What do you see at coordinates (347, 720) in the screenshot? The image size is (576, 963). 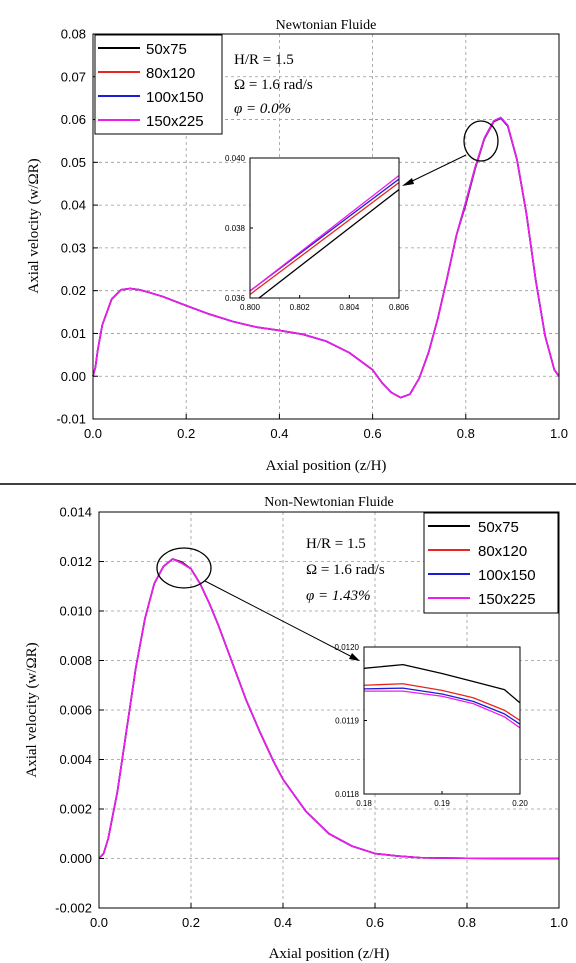 I see `chart-2-inset-y-tick-label: 0.0119` at bounding box center [347, 720].